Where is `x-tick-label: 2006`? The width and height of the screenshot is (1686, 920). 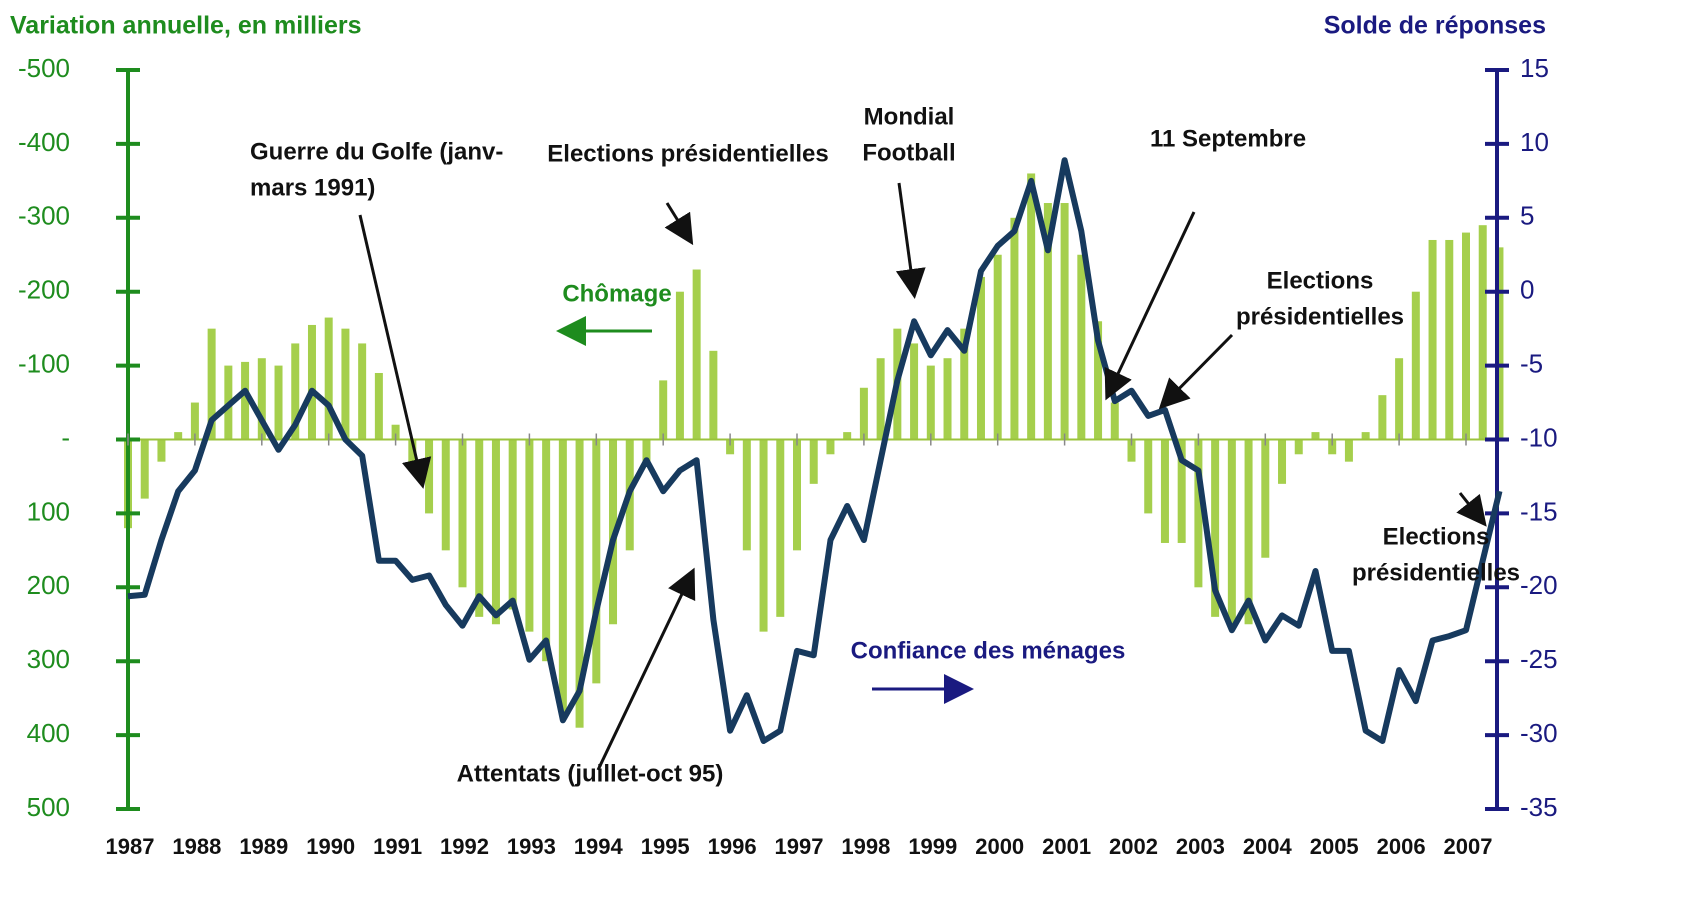 x-tick-label: 2006 is located at coordinates (1401, 846).